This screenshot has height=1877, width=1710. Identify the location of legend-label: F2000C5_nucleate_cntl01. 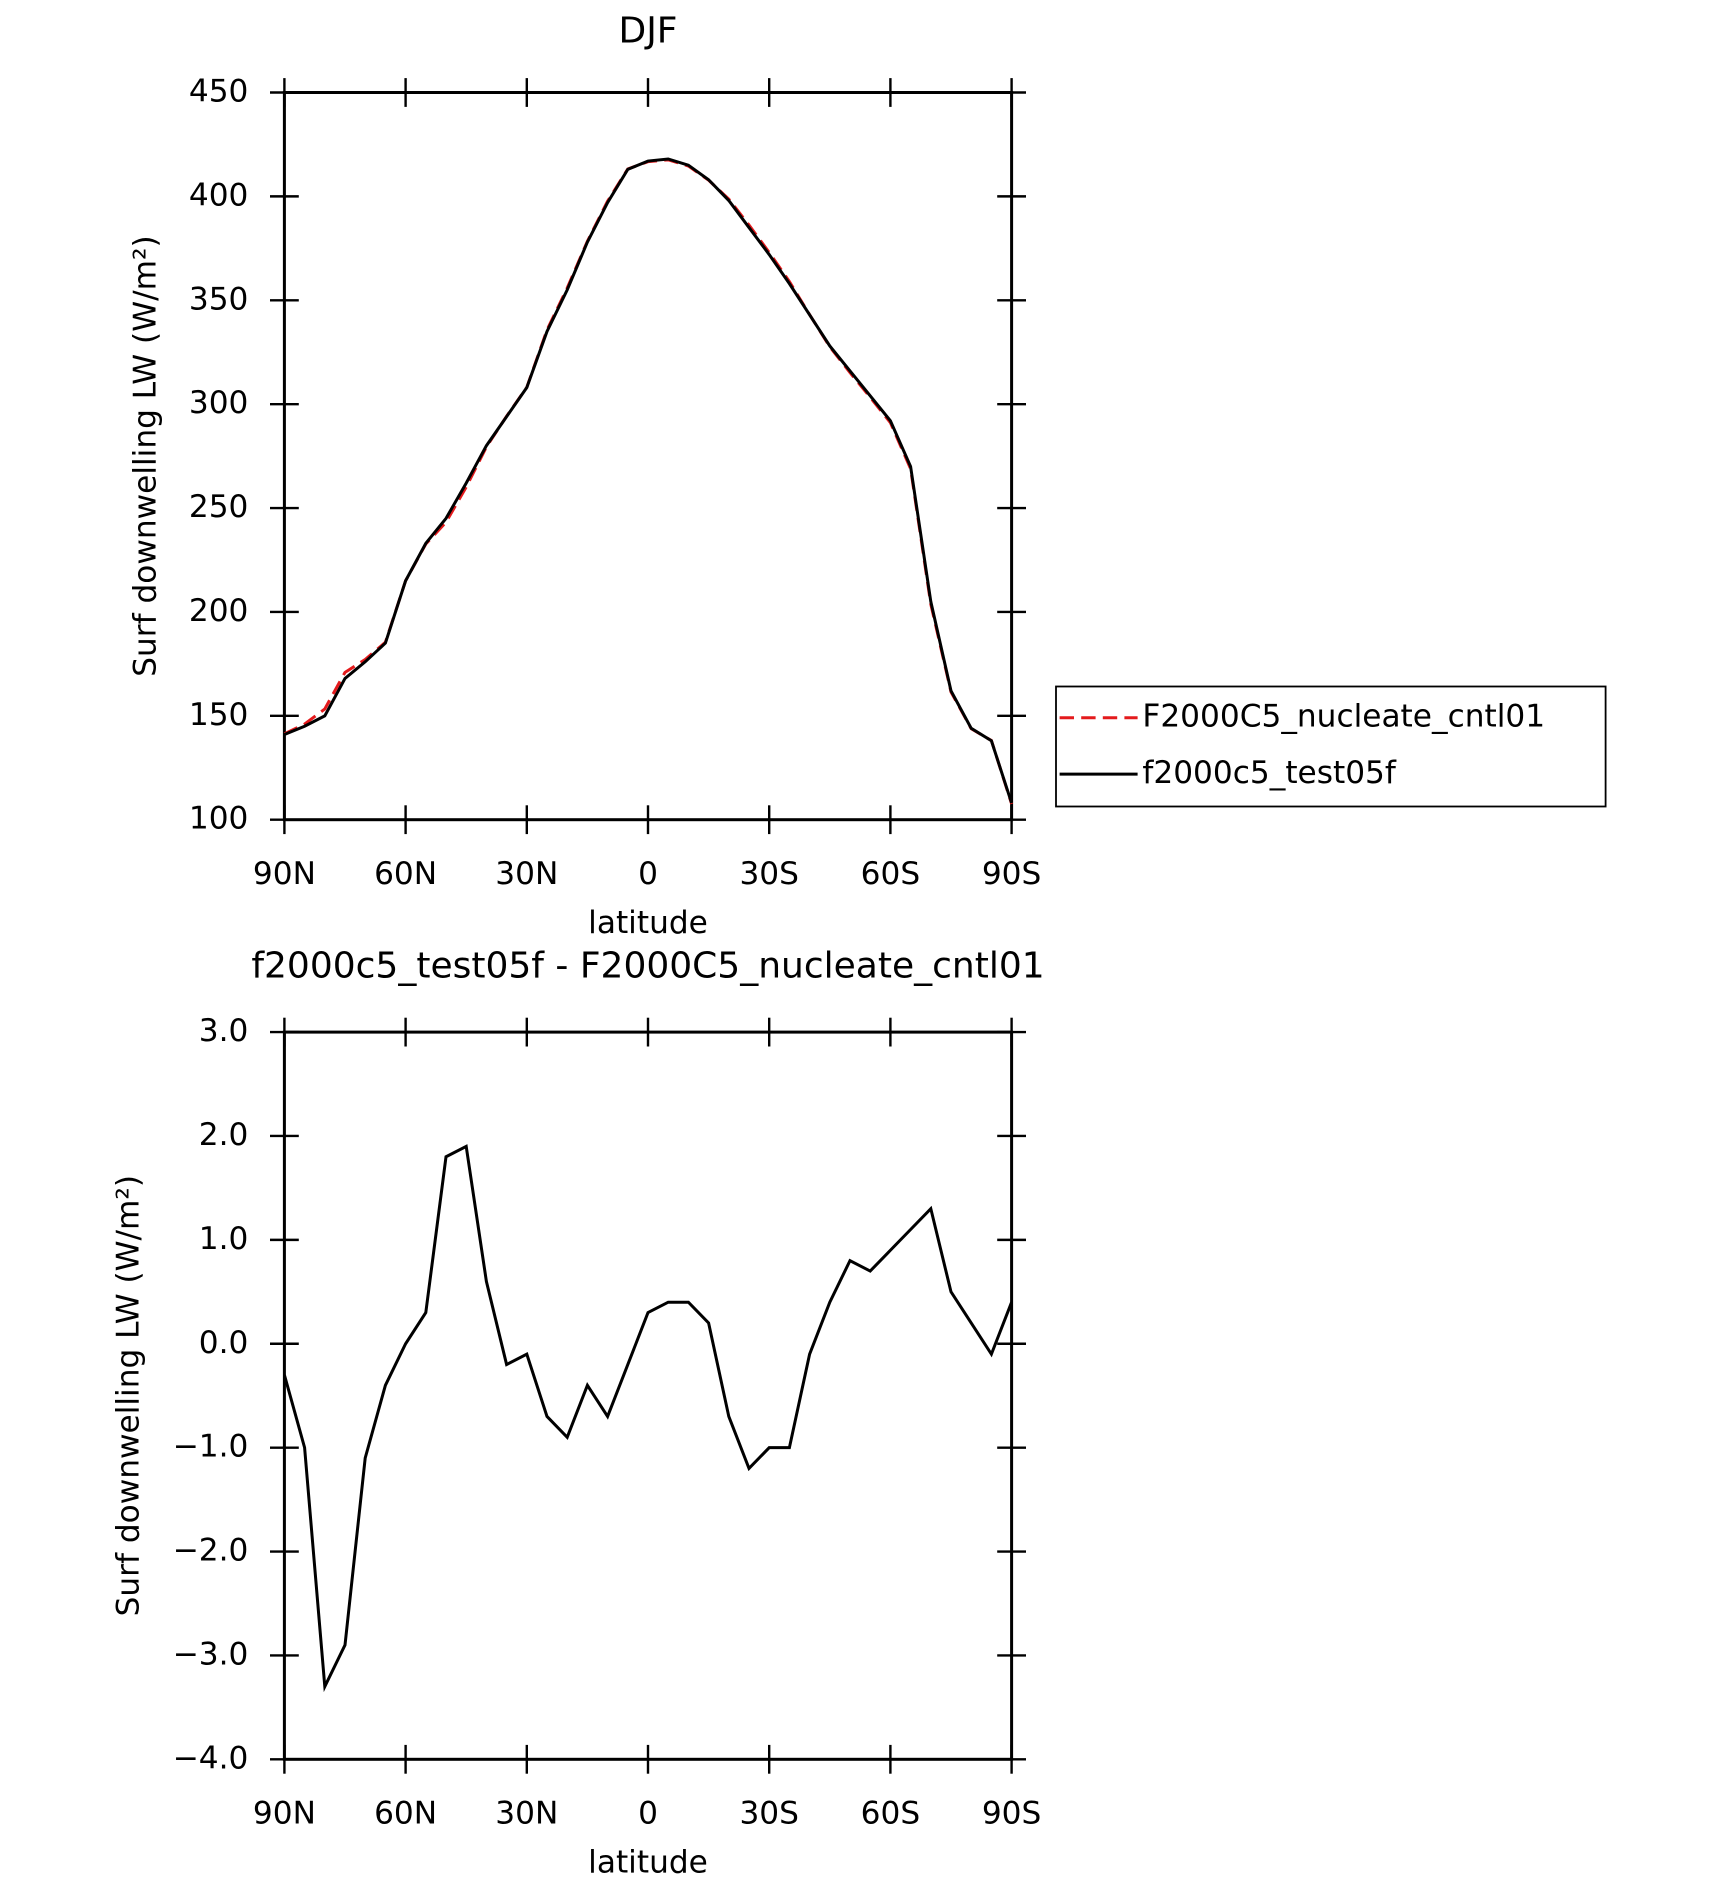
(1343, 717).